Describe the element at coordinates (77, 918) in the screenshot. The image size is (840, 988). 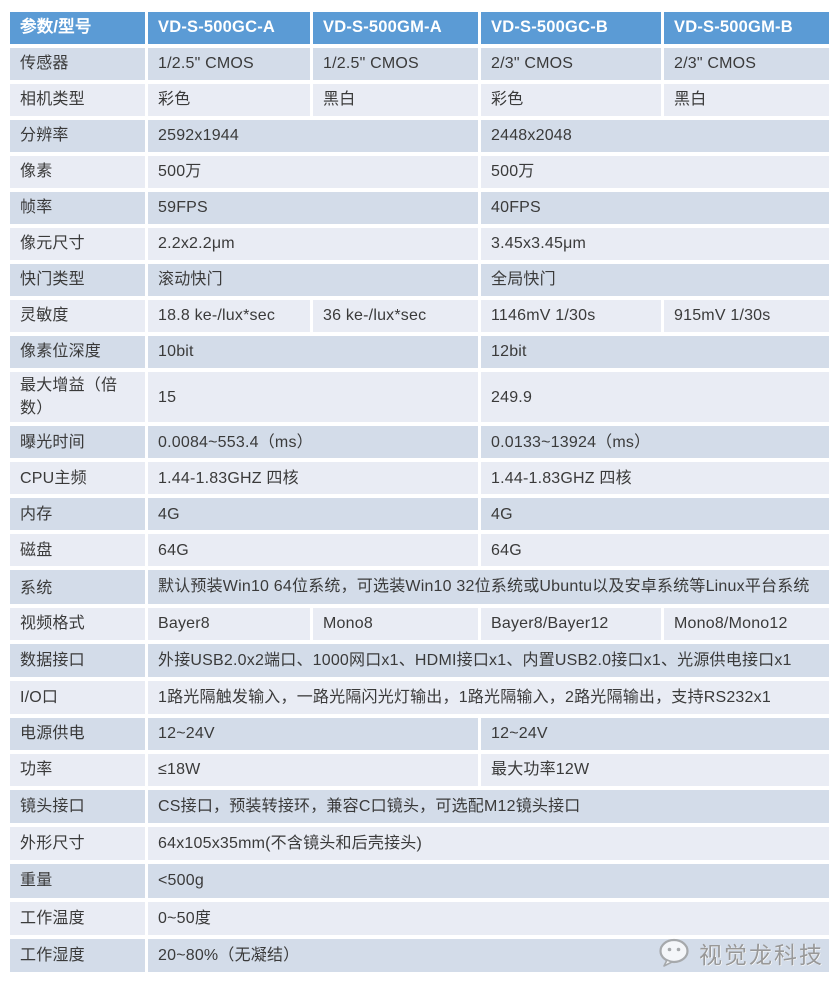
I see `row-label: 工作温度` at that location.